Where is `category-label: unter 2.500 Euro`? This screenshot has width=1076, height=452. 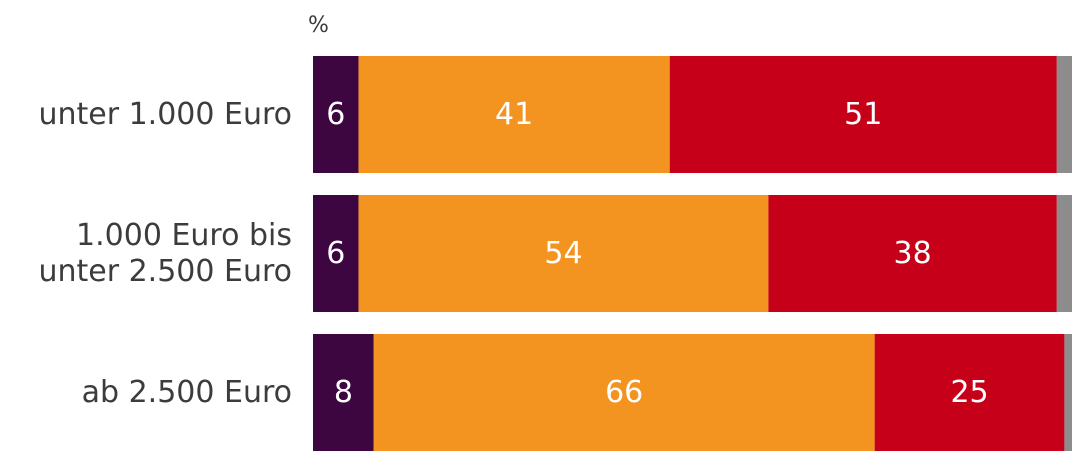 category-label: unter 2.500 Euro is located at coordinates (165, 271).